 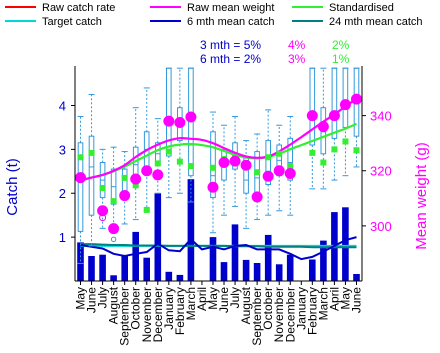 What do you see at coordinates (381, 226) in the screenshot?
I see `y-tick-label-right: 300` at bounding box center [381, 226].